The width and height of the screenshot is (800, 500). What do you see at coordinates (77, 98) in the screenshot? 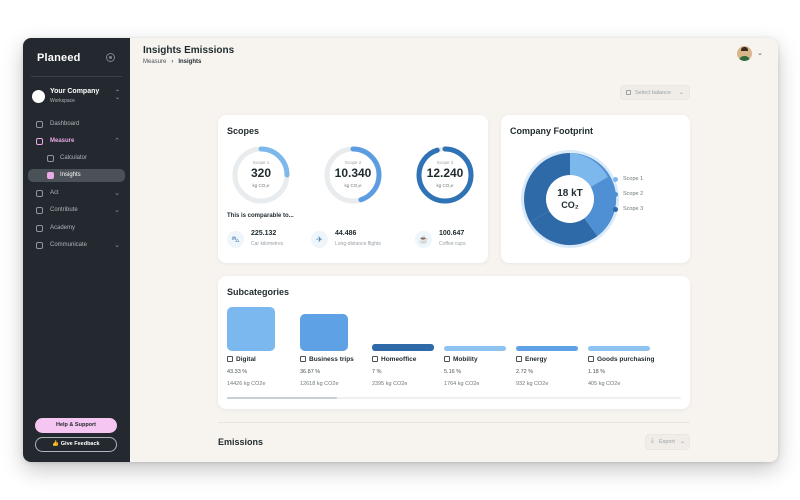
I see `workspace-switcher: Your Company Workspace ⌃ ⌄` at bounding box center [77, 98].